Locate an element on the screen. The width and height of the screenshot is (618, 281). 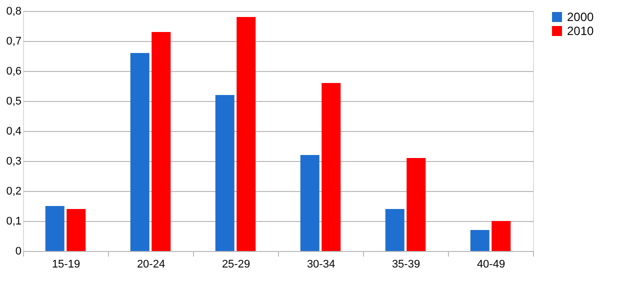
x-tick-label: 35-39 is located at coordinates (406, 264).